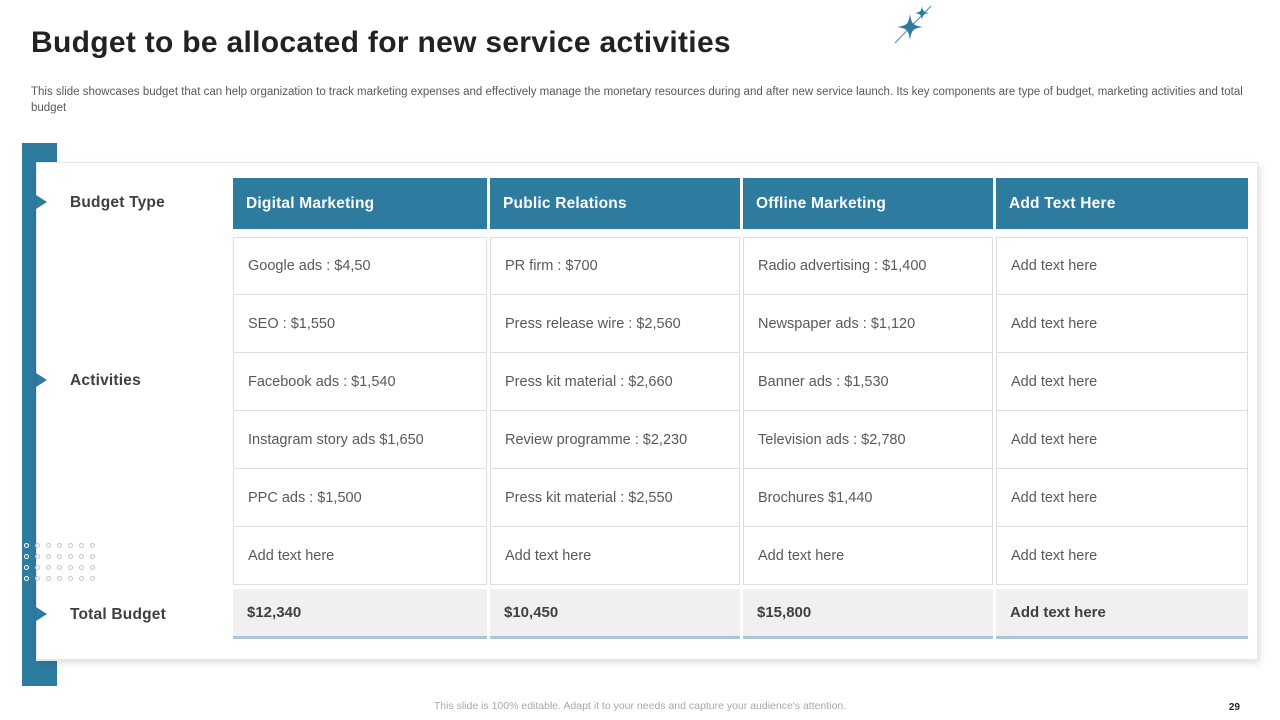 The image size is (1280, 720). I want to click on row-label-activities: Activities, so click(105, 380).